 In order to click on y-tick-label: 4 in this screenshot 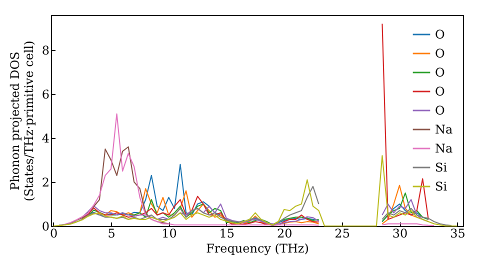, I will do `click(46, 139)`.